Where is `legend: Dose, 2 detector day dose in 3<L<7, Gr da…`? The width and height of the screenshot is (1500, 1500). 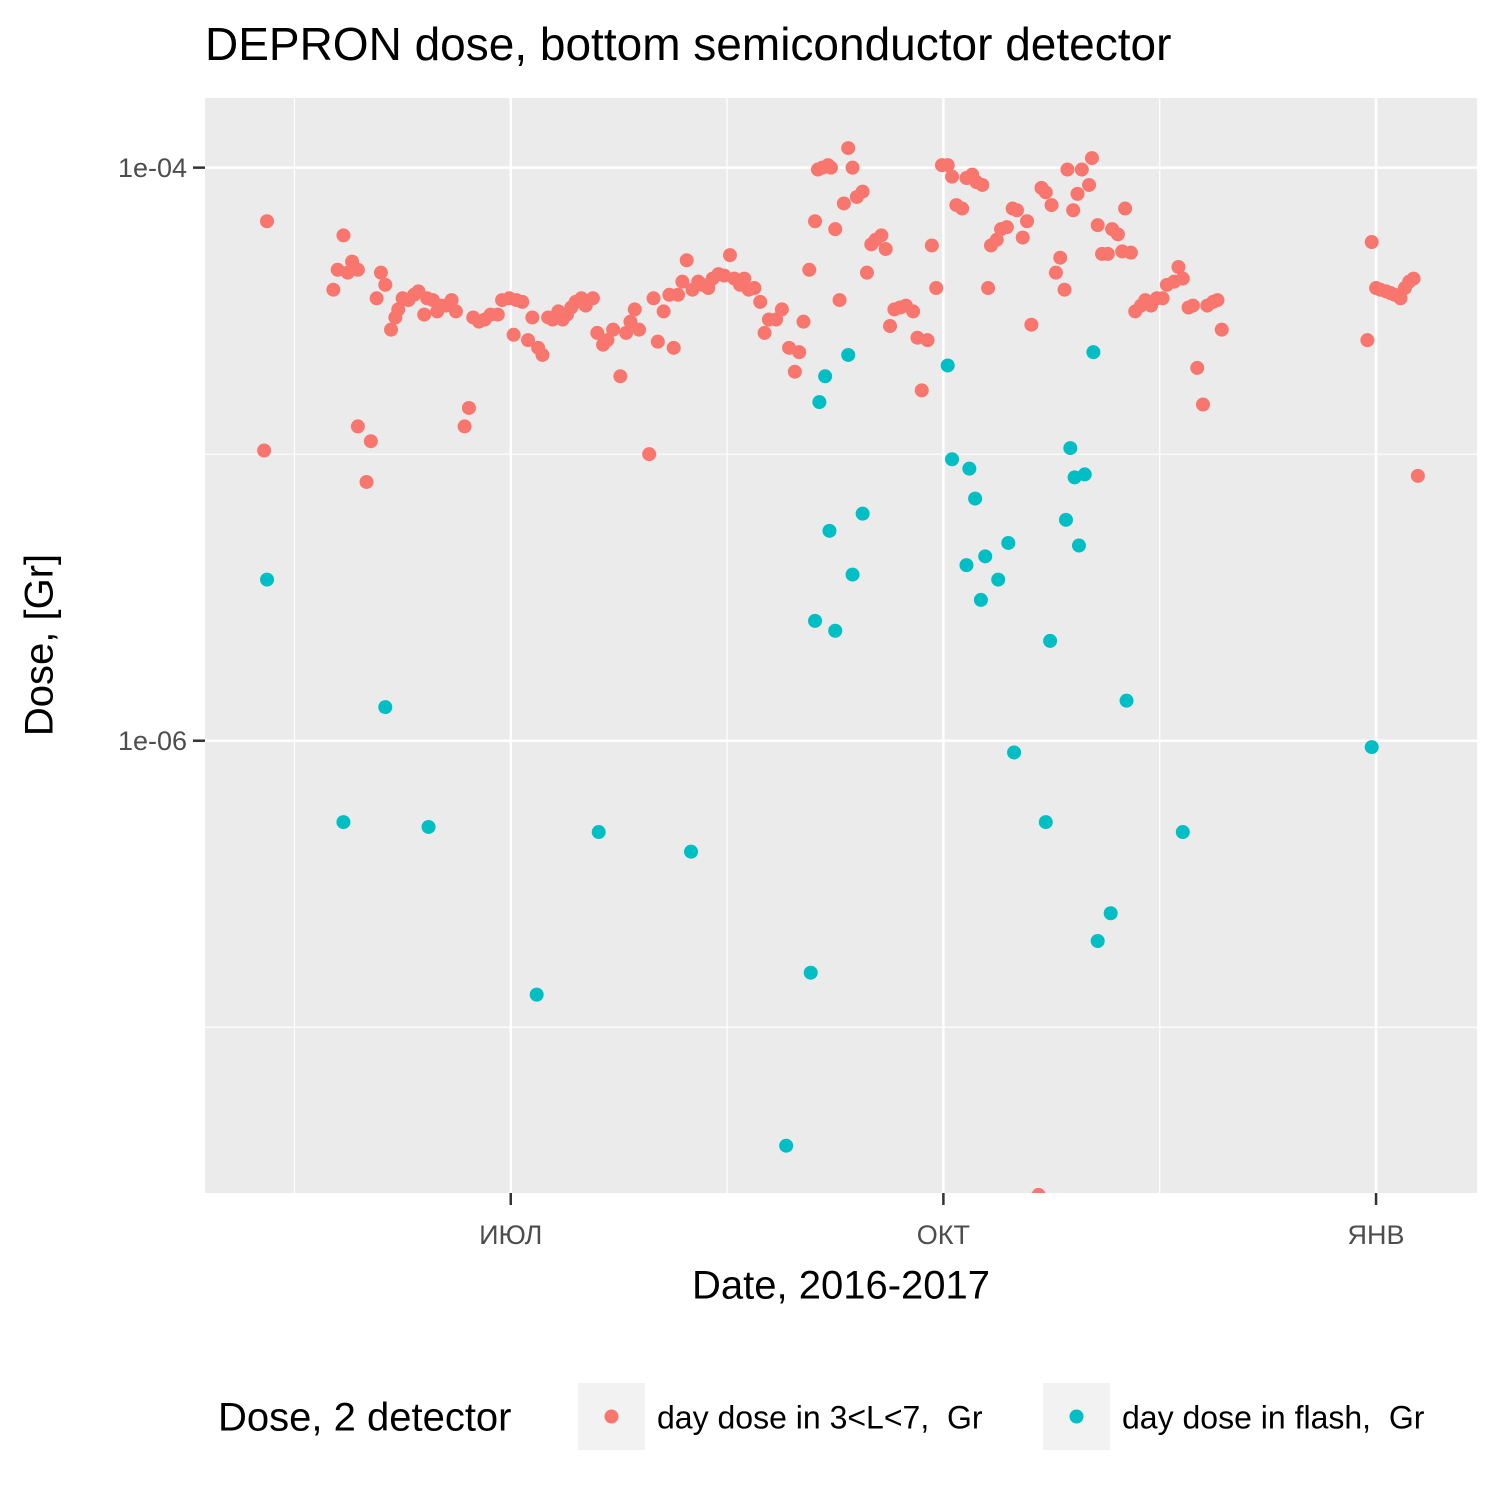 legend: Dose, 2 detector day dose in 3<L<7, Gr da… is located at coordinates (821, 1416).